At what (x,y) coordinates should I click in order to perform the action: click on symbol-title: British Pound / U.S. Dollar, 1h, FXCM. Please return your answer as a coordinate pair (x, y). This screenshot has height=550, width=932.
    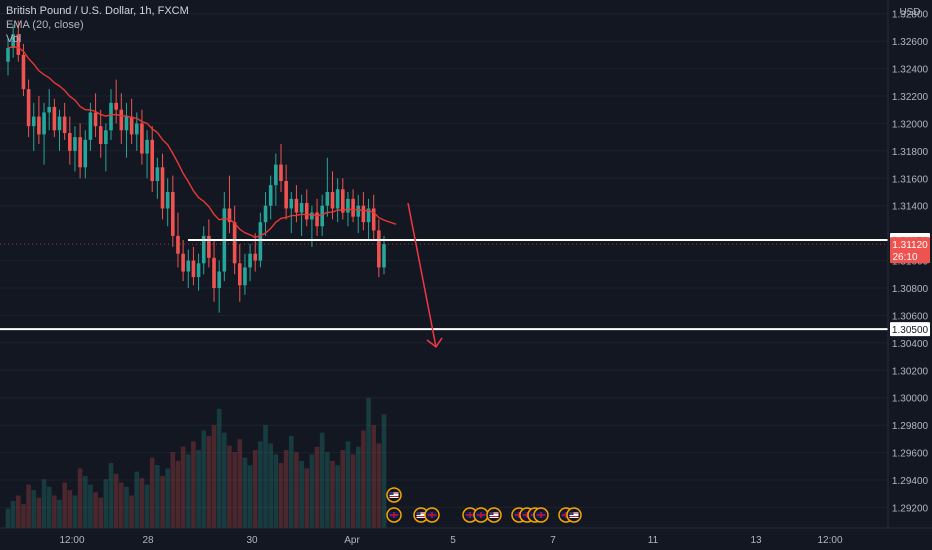
    Looking at the image, I should click on (97, 11).